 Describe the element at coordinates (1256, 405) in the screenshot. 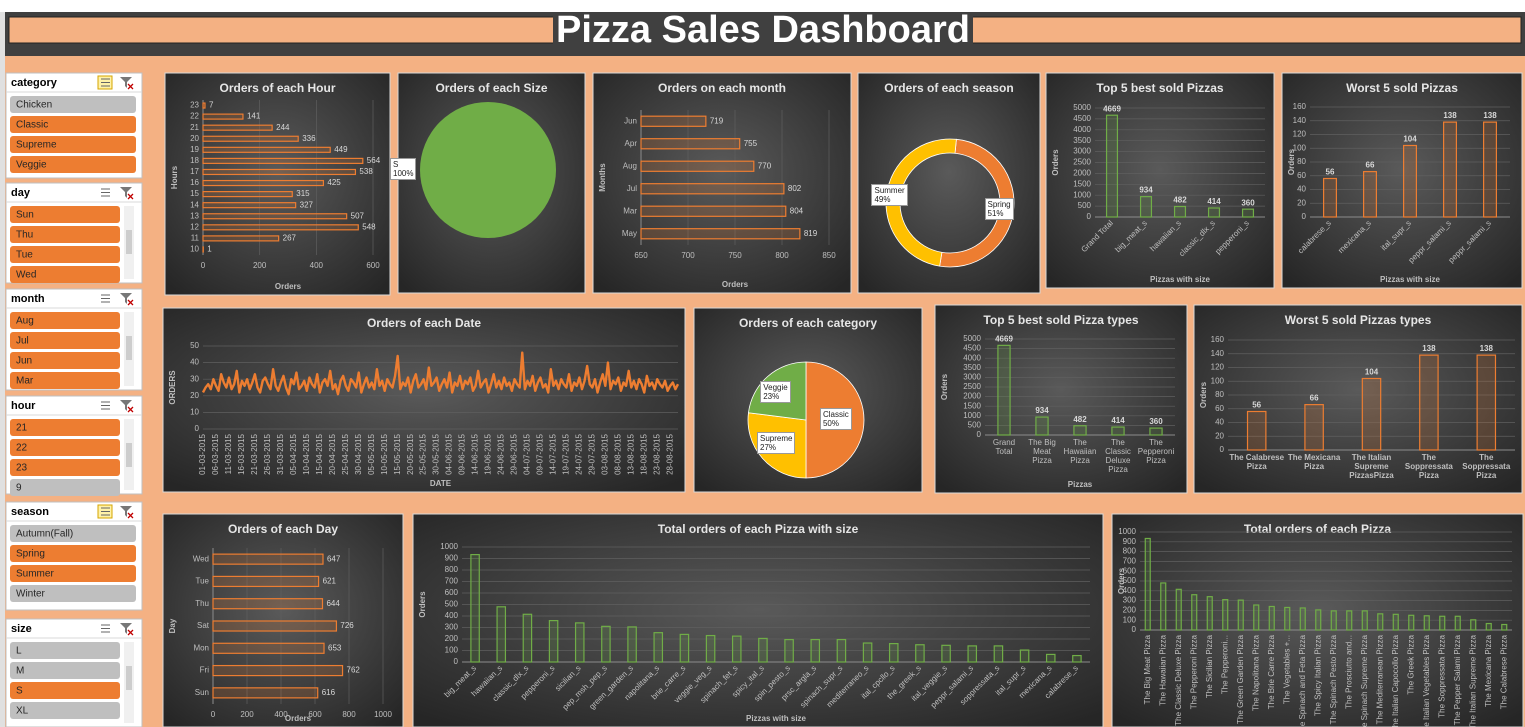

I see `data-label: 56` at that location.